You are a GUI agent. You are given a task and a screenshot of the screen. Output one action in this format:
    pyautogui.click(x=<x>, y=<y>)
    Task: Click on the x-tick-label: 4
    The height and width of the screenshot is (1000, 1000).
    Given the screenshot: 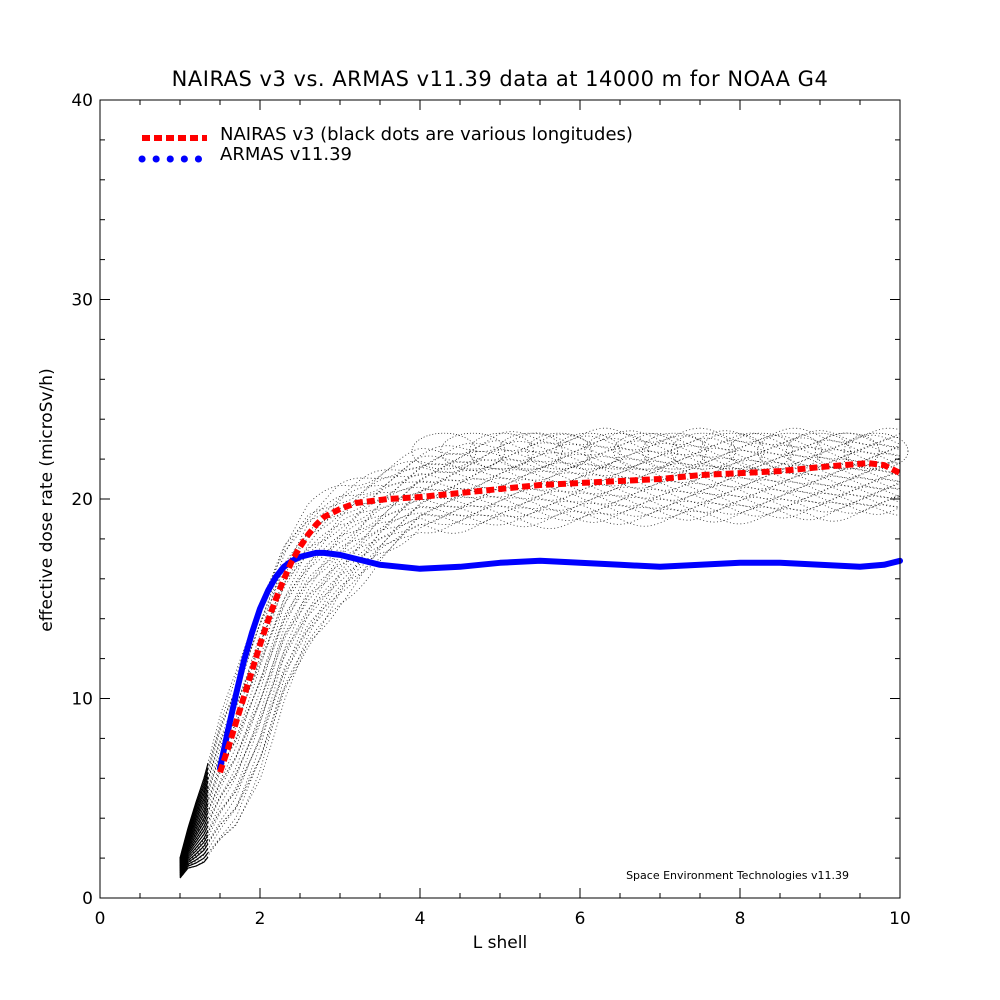 What is the action you would take?
    pyautogui.click(x=420, y=919)
    